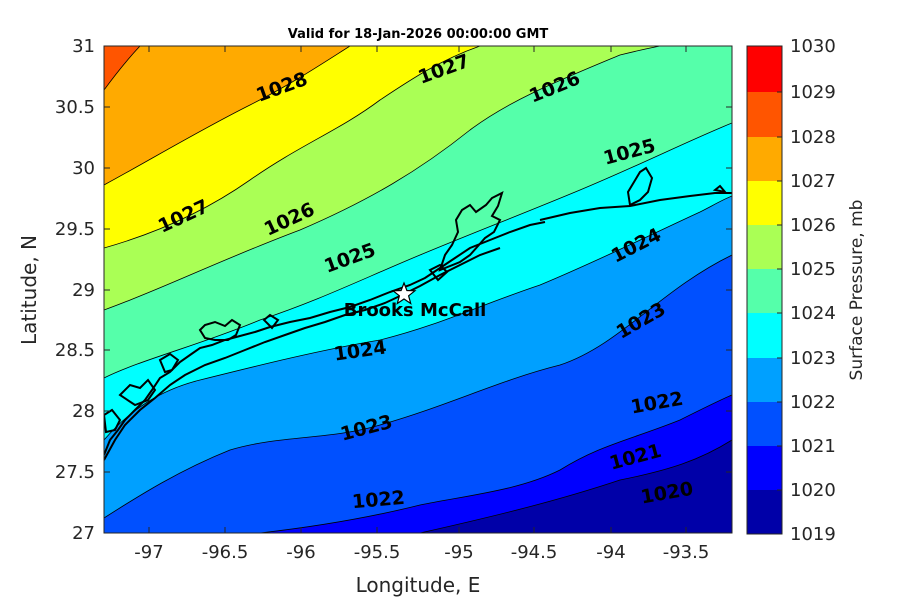 This screenshot has width=900, height=600. I want to click on x-axis-title: Longitude, E, so click(418, 585).